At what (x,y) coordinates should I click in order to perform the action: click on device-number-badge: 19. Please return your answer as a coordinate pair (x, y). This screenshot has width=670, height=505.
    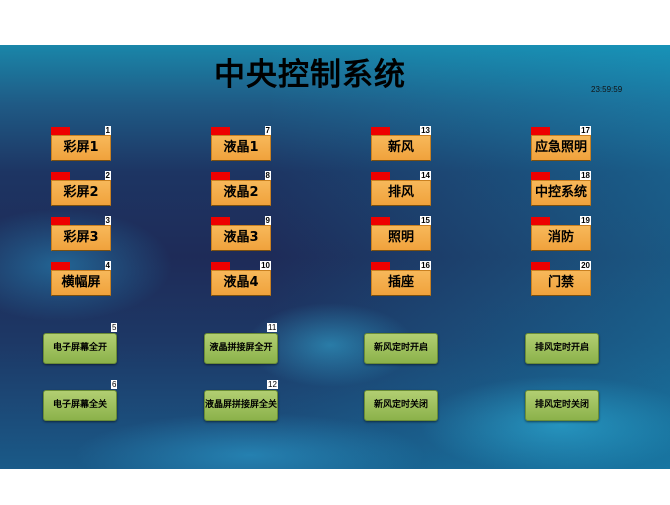
    Looking at the image, I should click on (585, 220).